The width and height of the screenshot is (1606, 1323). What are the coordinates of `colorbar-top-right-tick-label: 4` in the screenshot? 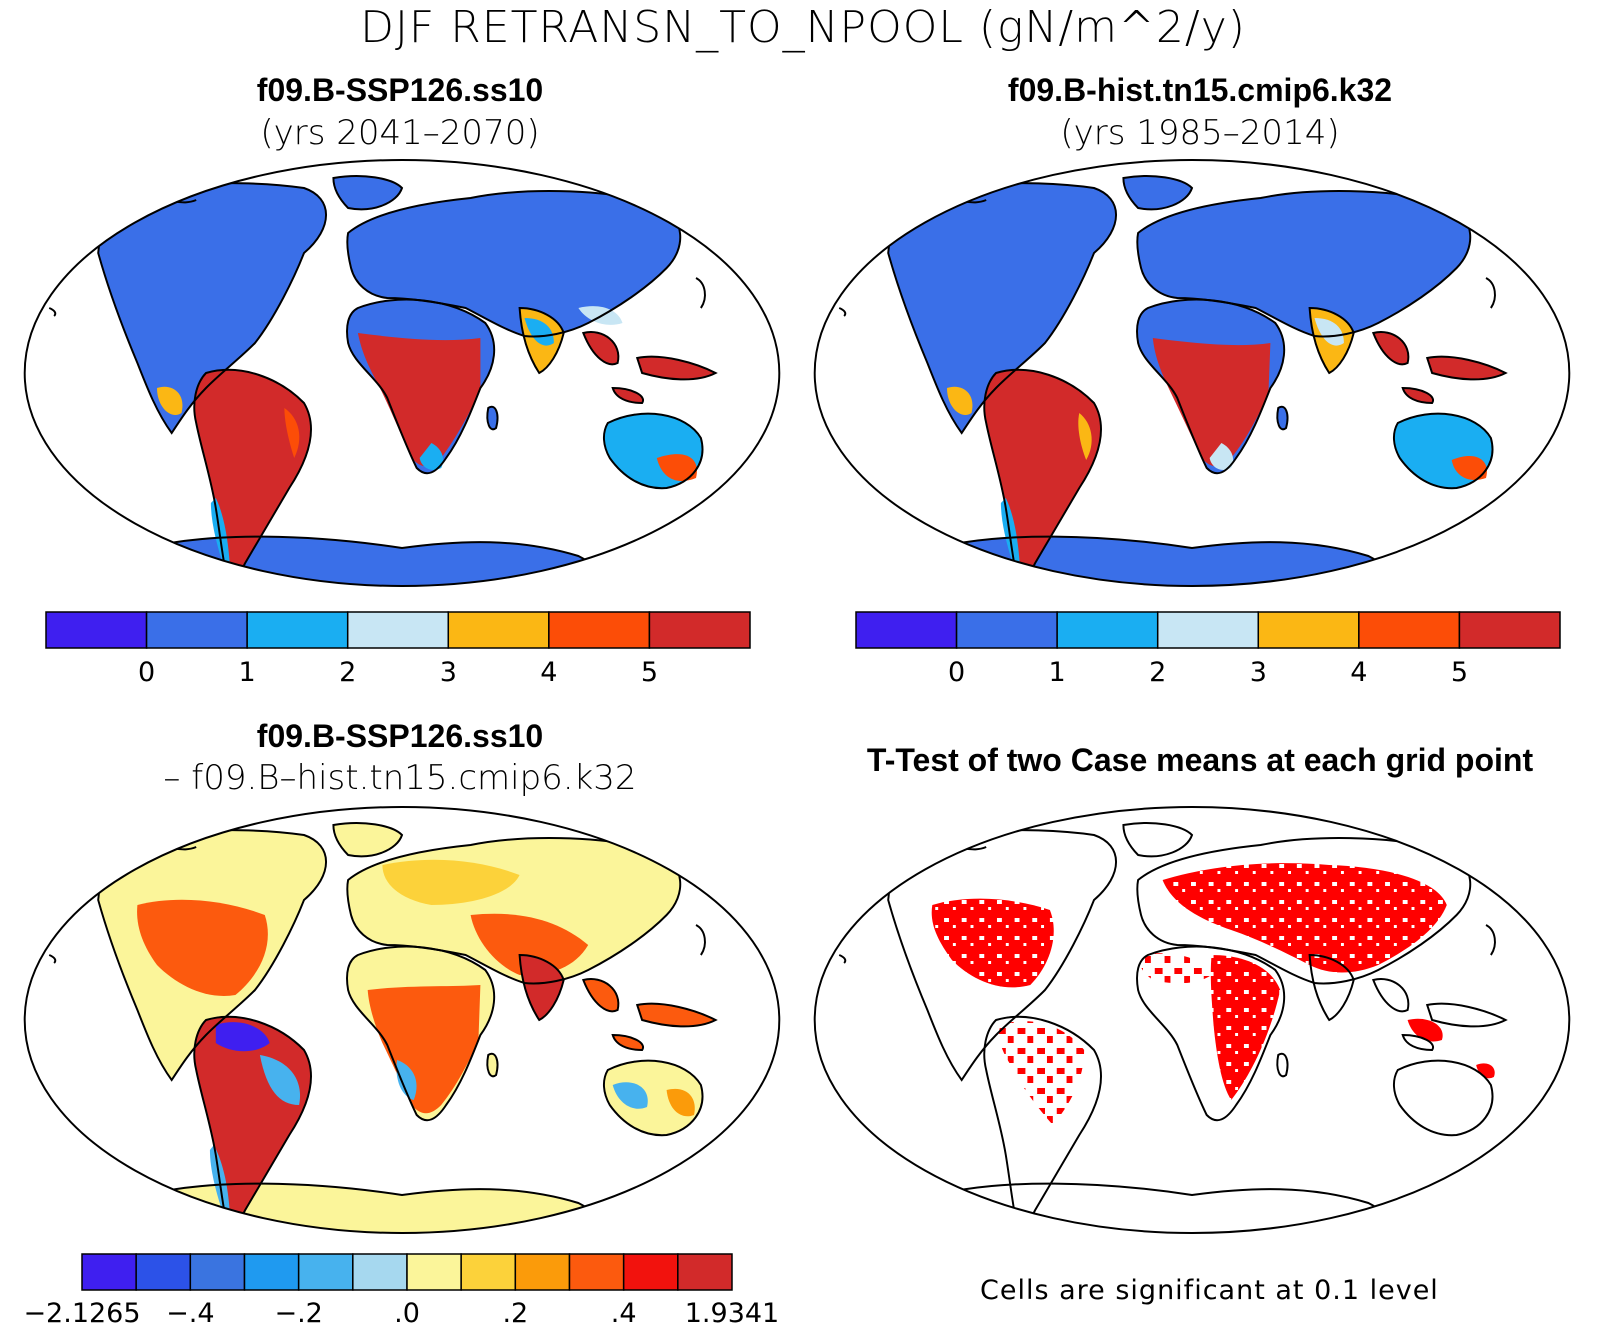 It's located at (1358, 672).